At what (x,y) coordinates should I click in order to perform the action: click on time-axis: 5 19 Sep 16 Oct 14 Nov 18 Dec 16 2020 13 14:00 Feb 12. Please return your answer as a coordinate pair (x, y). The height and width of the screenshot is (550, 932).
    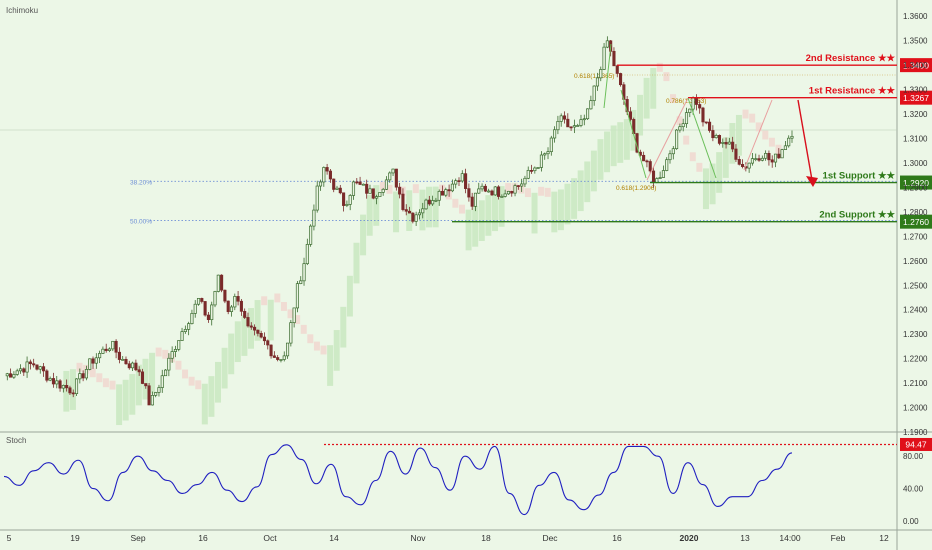
    Looking at the image, I should click on (448, 538).